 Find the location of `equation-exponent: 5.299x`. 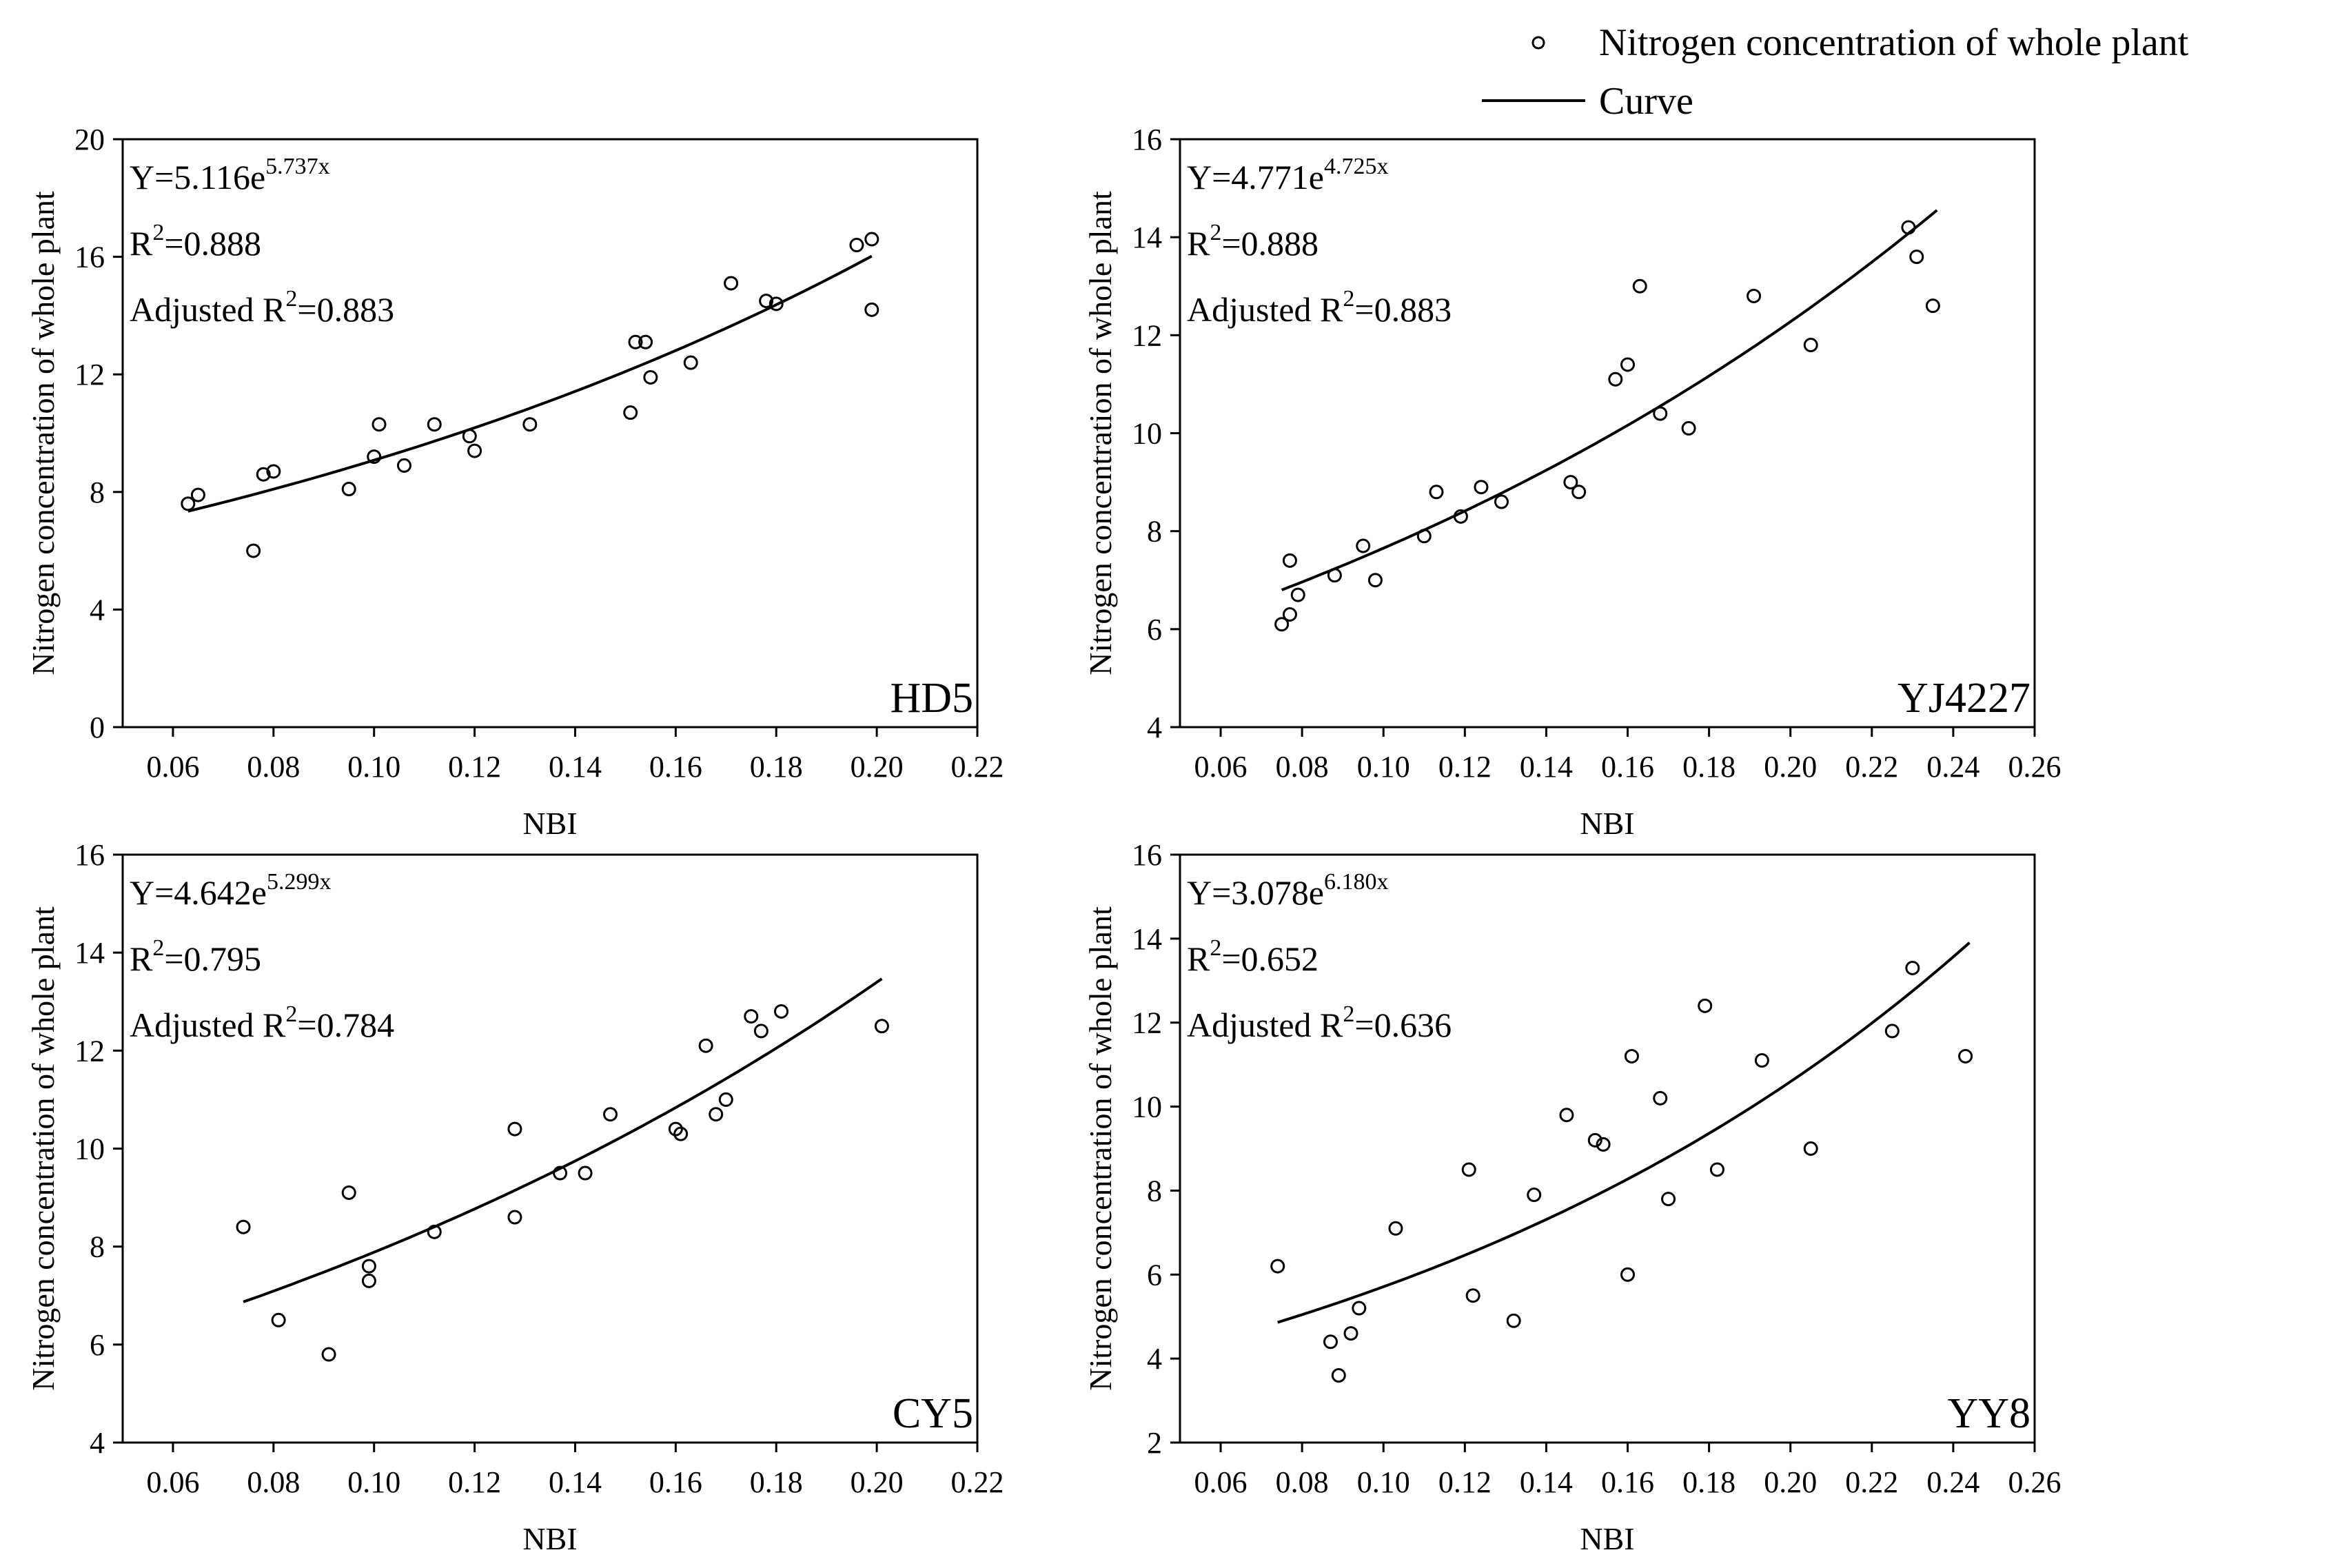

equation-exponent: 5.299x is located at coordinates (299, 882).